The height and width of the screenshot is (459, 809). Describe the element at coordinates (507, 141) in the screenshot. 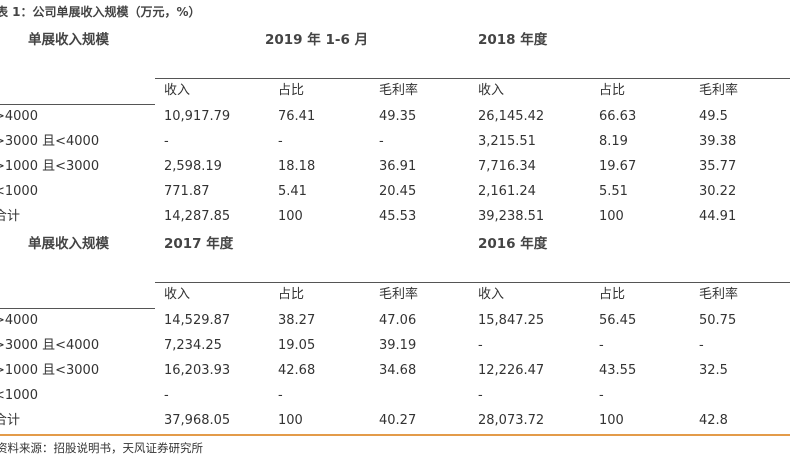

I see `cell: 3,215.51` at that location.